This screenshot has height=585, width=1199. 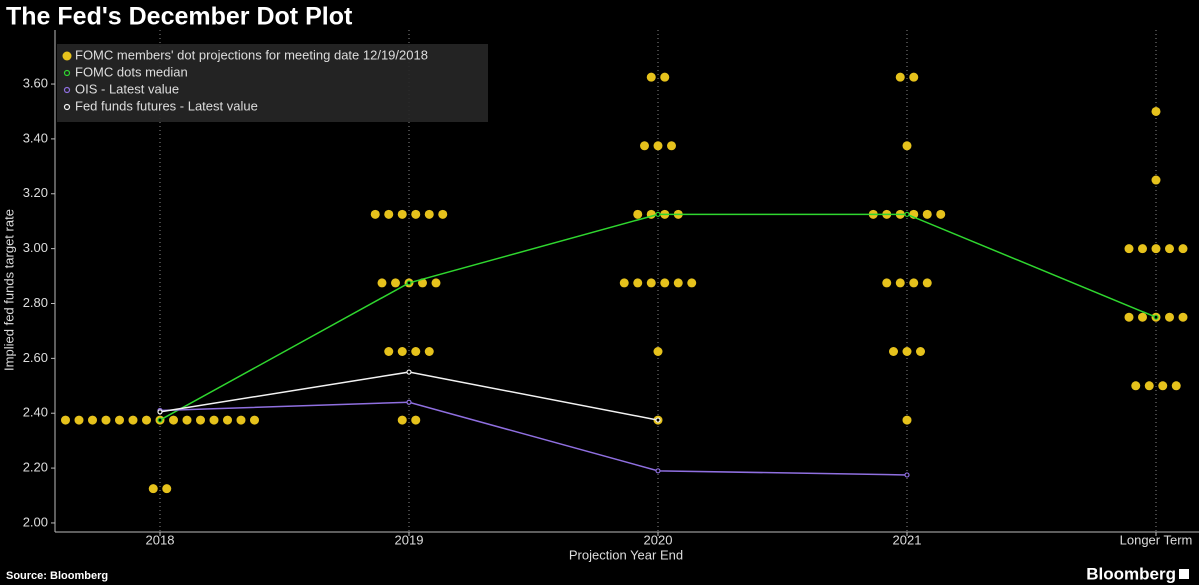 What do you see at coordinates (35, 247) in the screenshot?
I see `y-tick-label: 3.00` at bounding box center [35, 247].